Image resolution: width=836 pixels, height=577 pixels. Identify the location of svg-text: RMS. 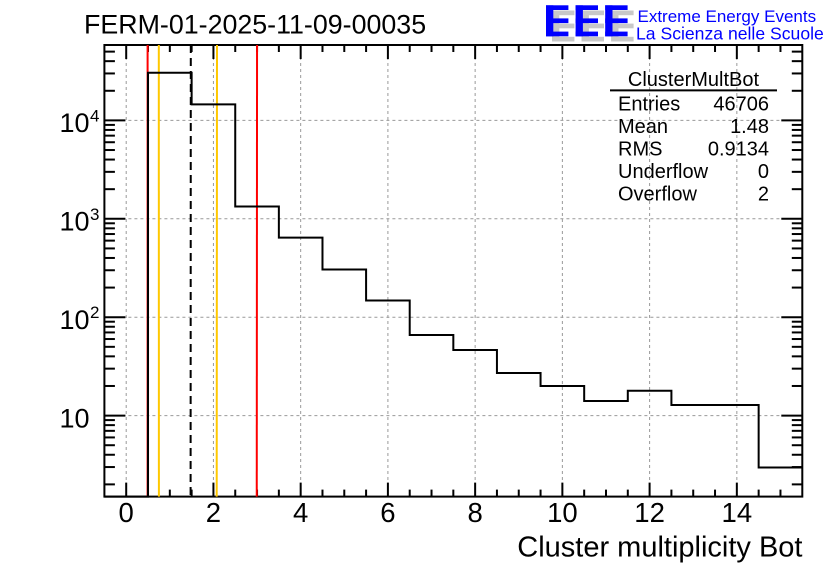
(640, 150).